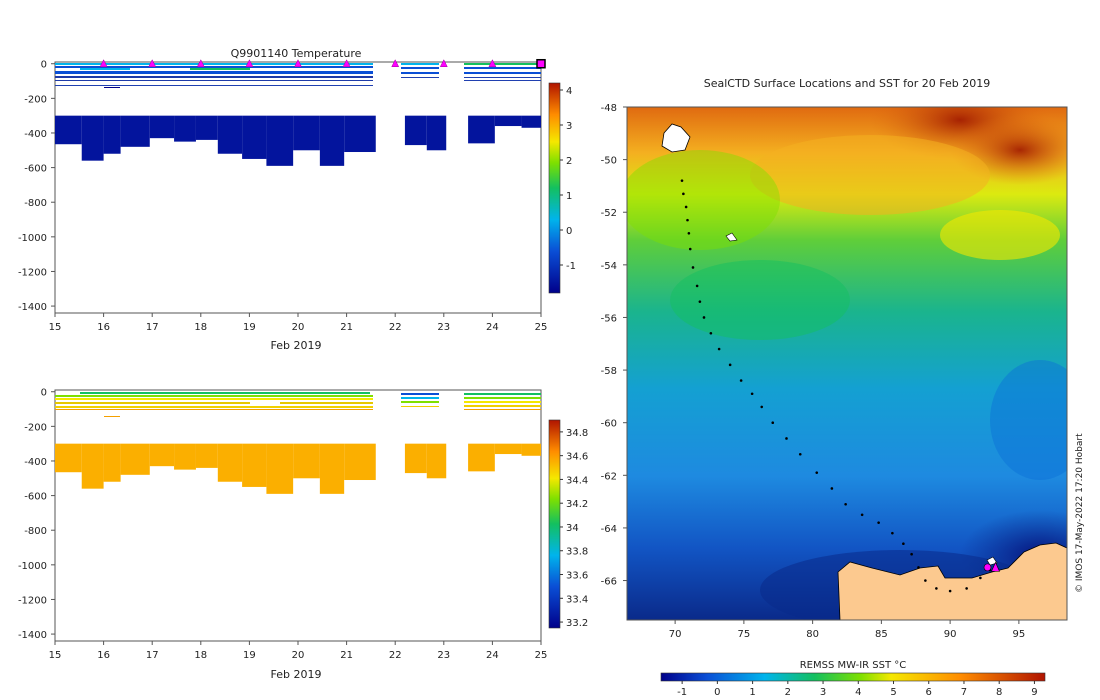  Describe the element at coordinates (296, 345) in the screenshot. I see `temperature-xlabel: Feb 2019` at that location.